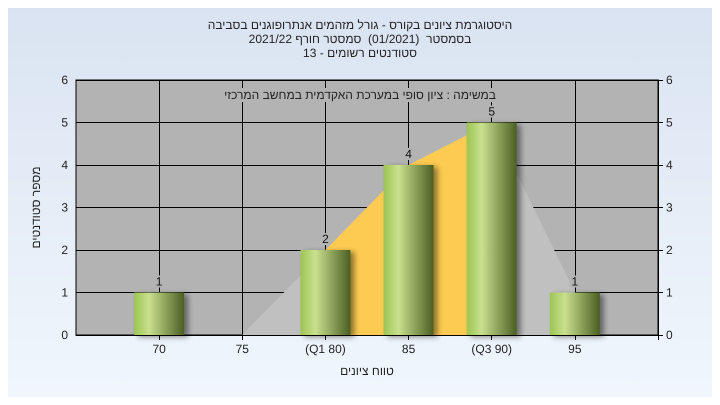 This screenshot has height=405, width=720. What do you see at coordinates (408, 154) in the screenshot?
I see `data-label: 4` at bounding box center [408, 154].